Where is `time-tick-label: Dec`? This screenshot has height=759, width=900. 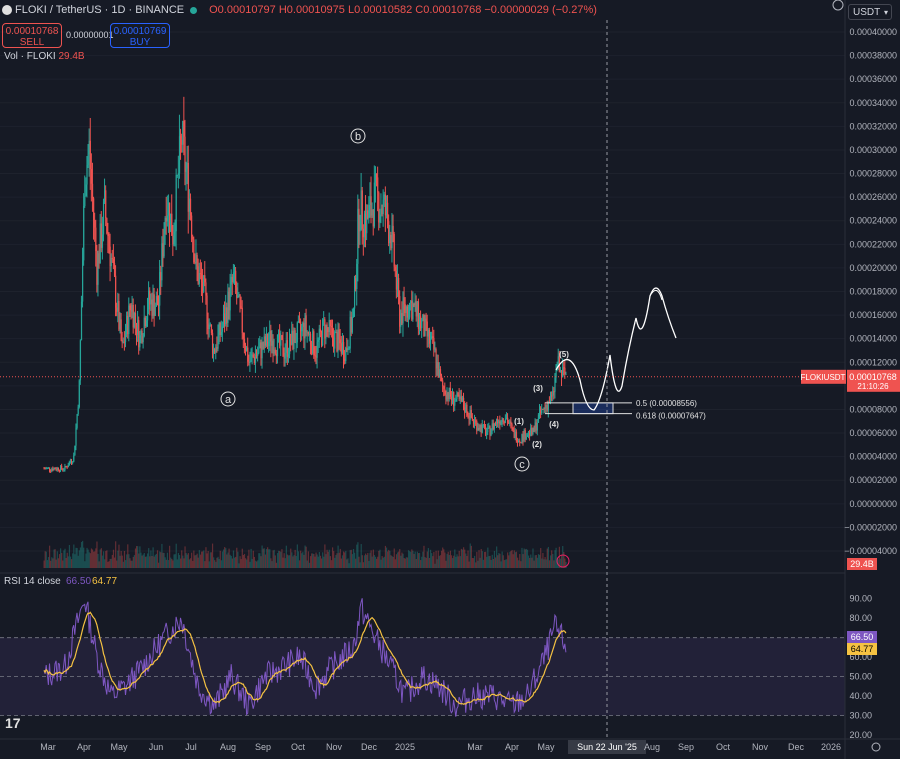
time-tick-label: Dec is located at coordinates (369, 747).